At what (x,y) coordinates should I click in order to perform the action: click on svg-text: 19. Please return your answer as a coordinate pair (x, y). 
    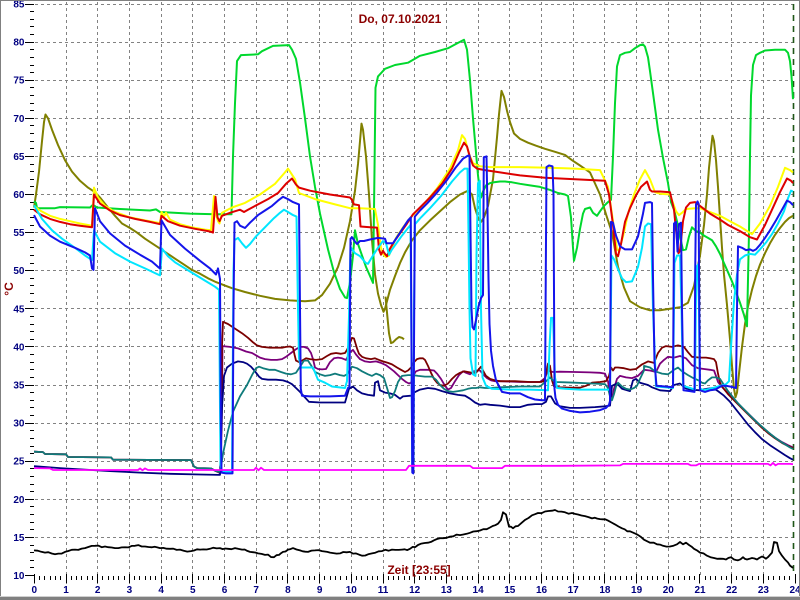
    Looking at the image, I should click on (637, 590).